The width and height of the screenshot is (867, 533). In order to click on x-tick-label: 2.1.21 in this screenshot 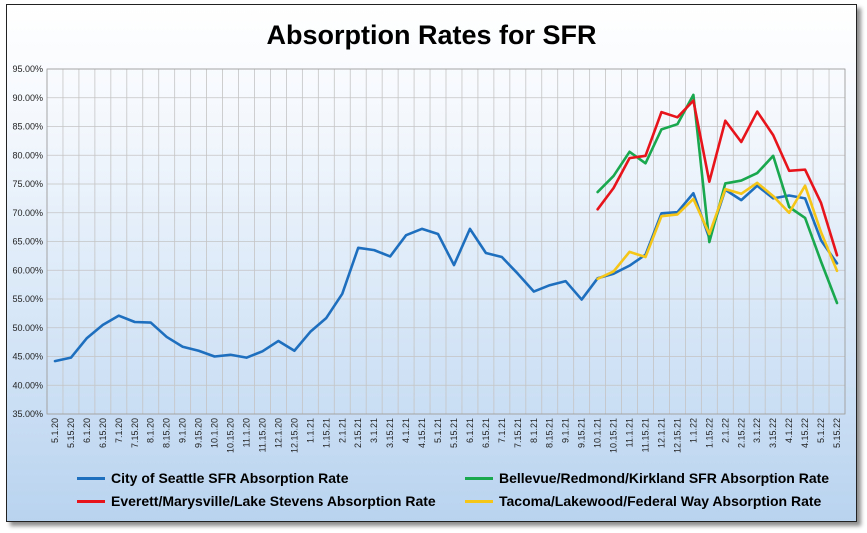, I will do `click(342, 430)`.